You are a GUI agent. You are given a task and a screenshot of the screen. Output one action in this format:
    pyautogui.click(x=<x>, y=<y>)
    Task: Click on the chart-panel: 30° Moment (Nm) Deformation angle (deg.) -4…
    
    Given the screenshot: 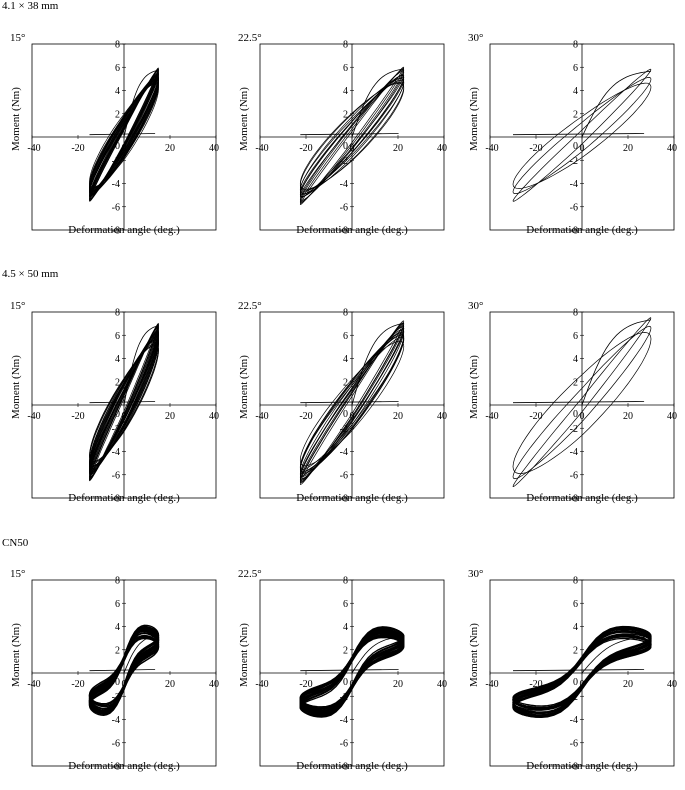 What is the action you would take?
    pyautogui.click(x=572, y=669)
    